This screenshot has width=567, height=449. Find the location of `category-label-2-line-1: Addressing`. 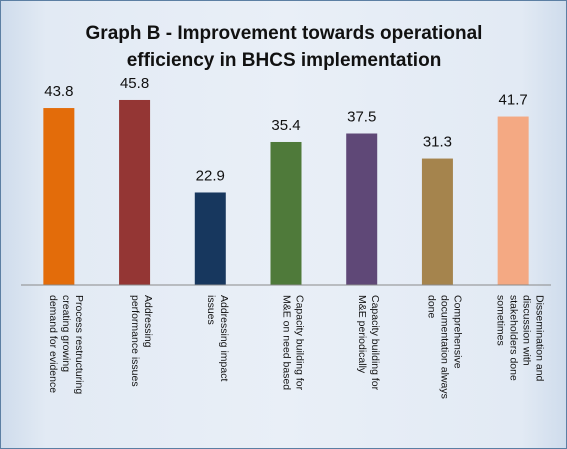

category-label-2-line-1: Addressing is located at coordinates (148, 321).